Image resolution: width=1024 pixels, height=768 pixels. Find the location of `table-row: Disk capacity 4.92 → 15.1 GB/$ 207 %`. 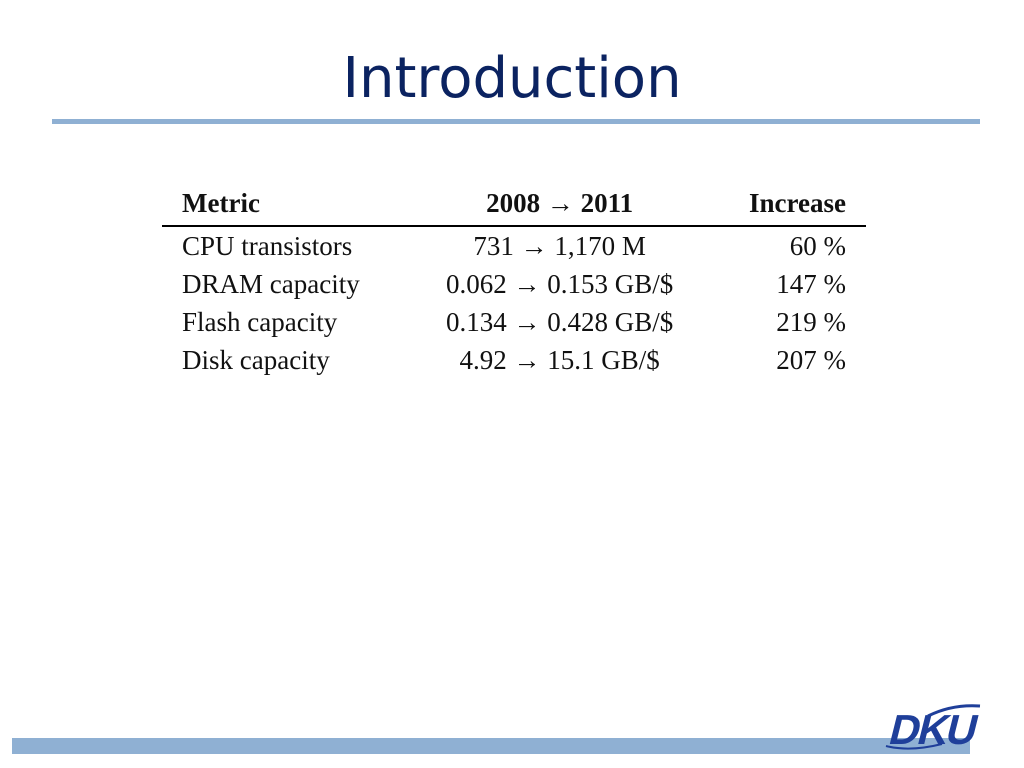

table-row: Disk capacity 4.92 → 15.1 GB/$ 207 % is located at coordinates (514, 360).